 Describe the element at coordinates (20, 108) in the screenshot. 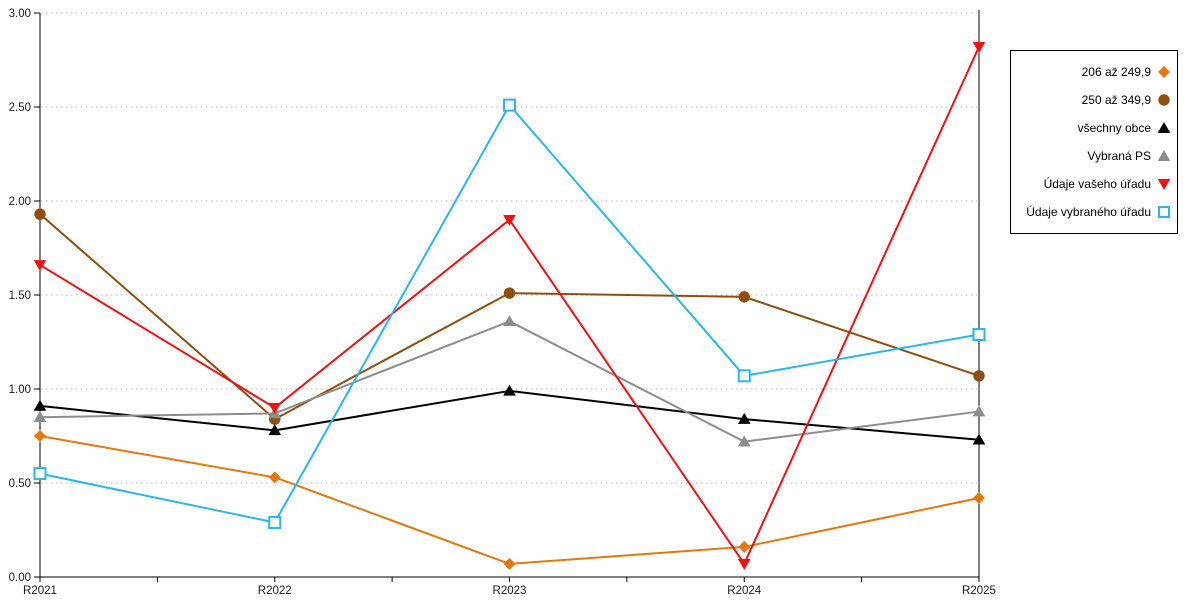

I see `y-tick-label: 2.50` at that location.